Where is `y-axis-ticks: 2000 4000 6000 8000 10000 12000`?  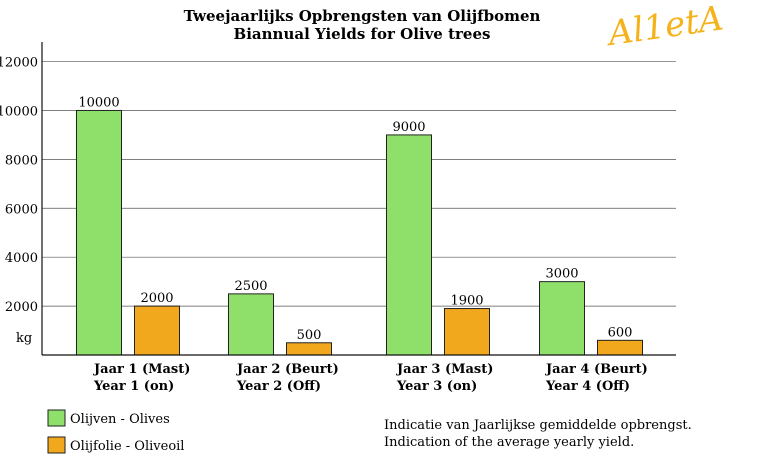
y-axis-ticks: 2000 4000 6000 8000 10000 12000 is located at coordinates (19, 186).